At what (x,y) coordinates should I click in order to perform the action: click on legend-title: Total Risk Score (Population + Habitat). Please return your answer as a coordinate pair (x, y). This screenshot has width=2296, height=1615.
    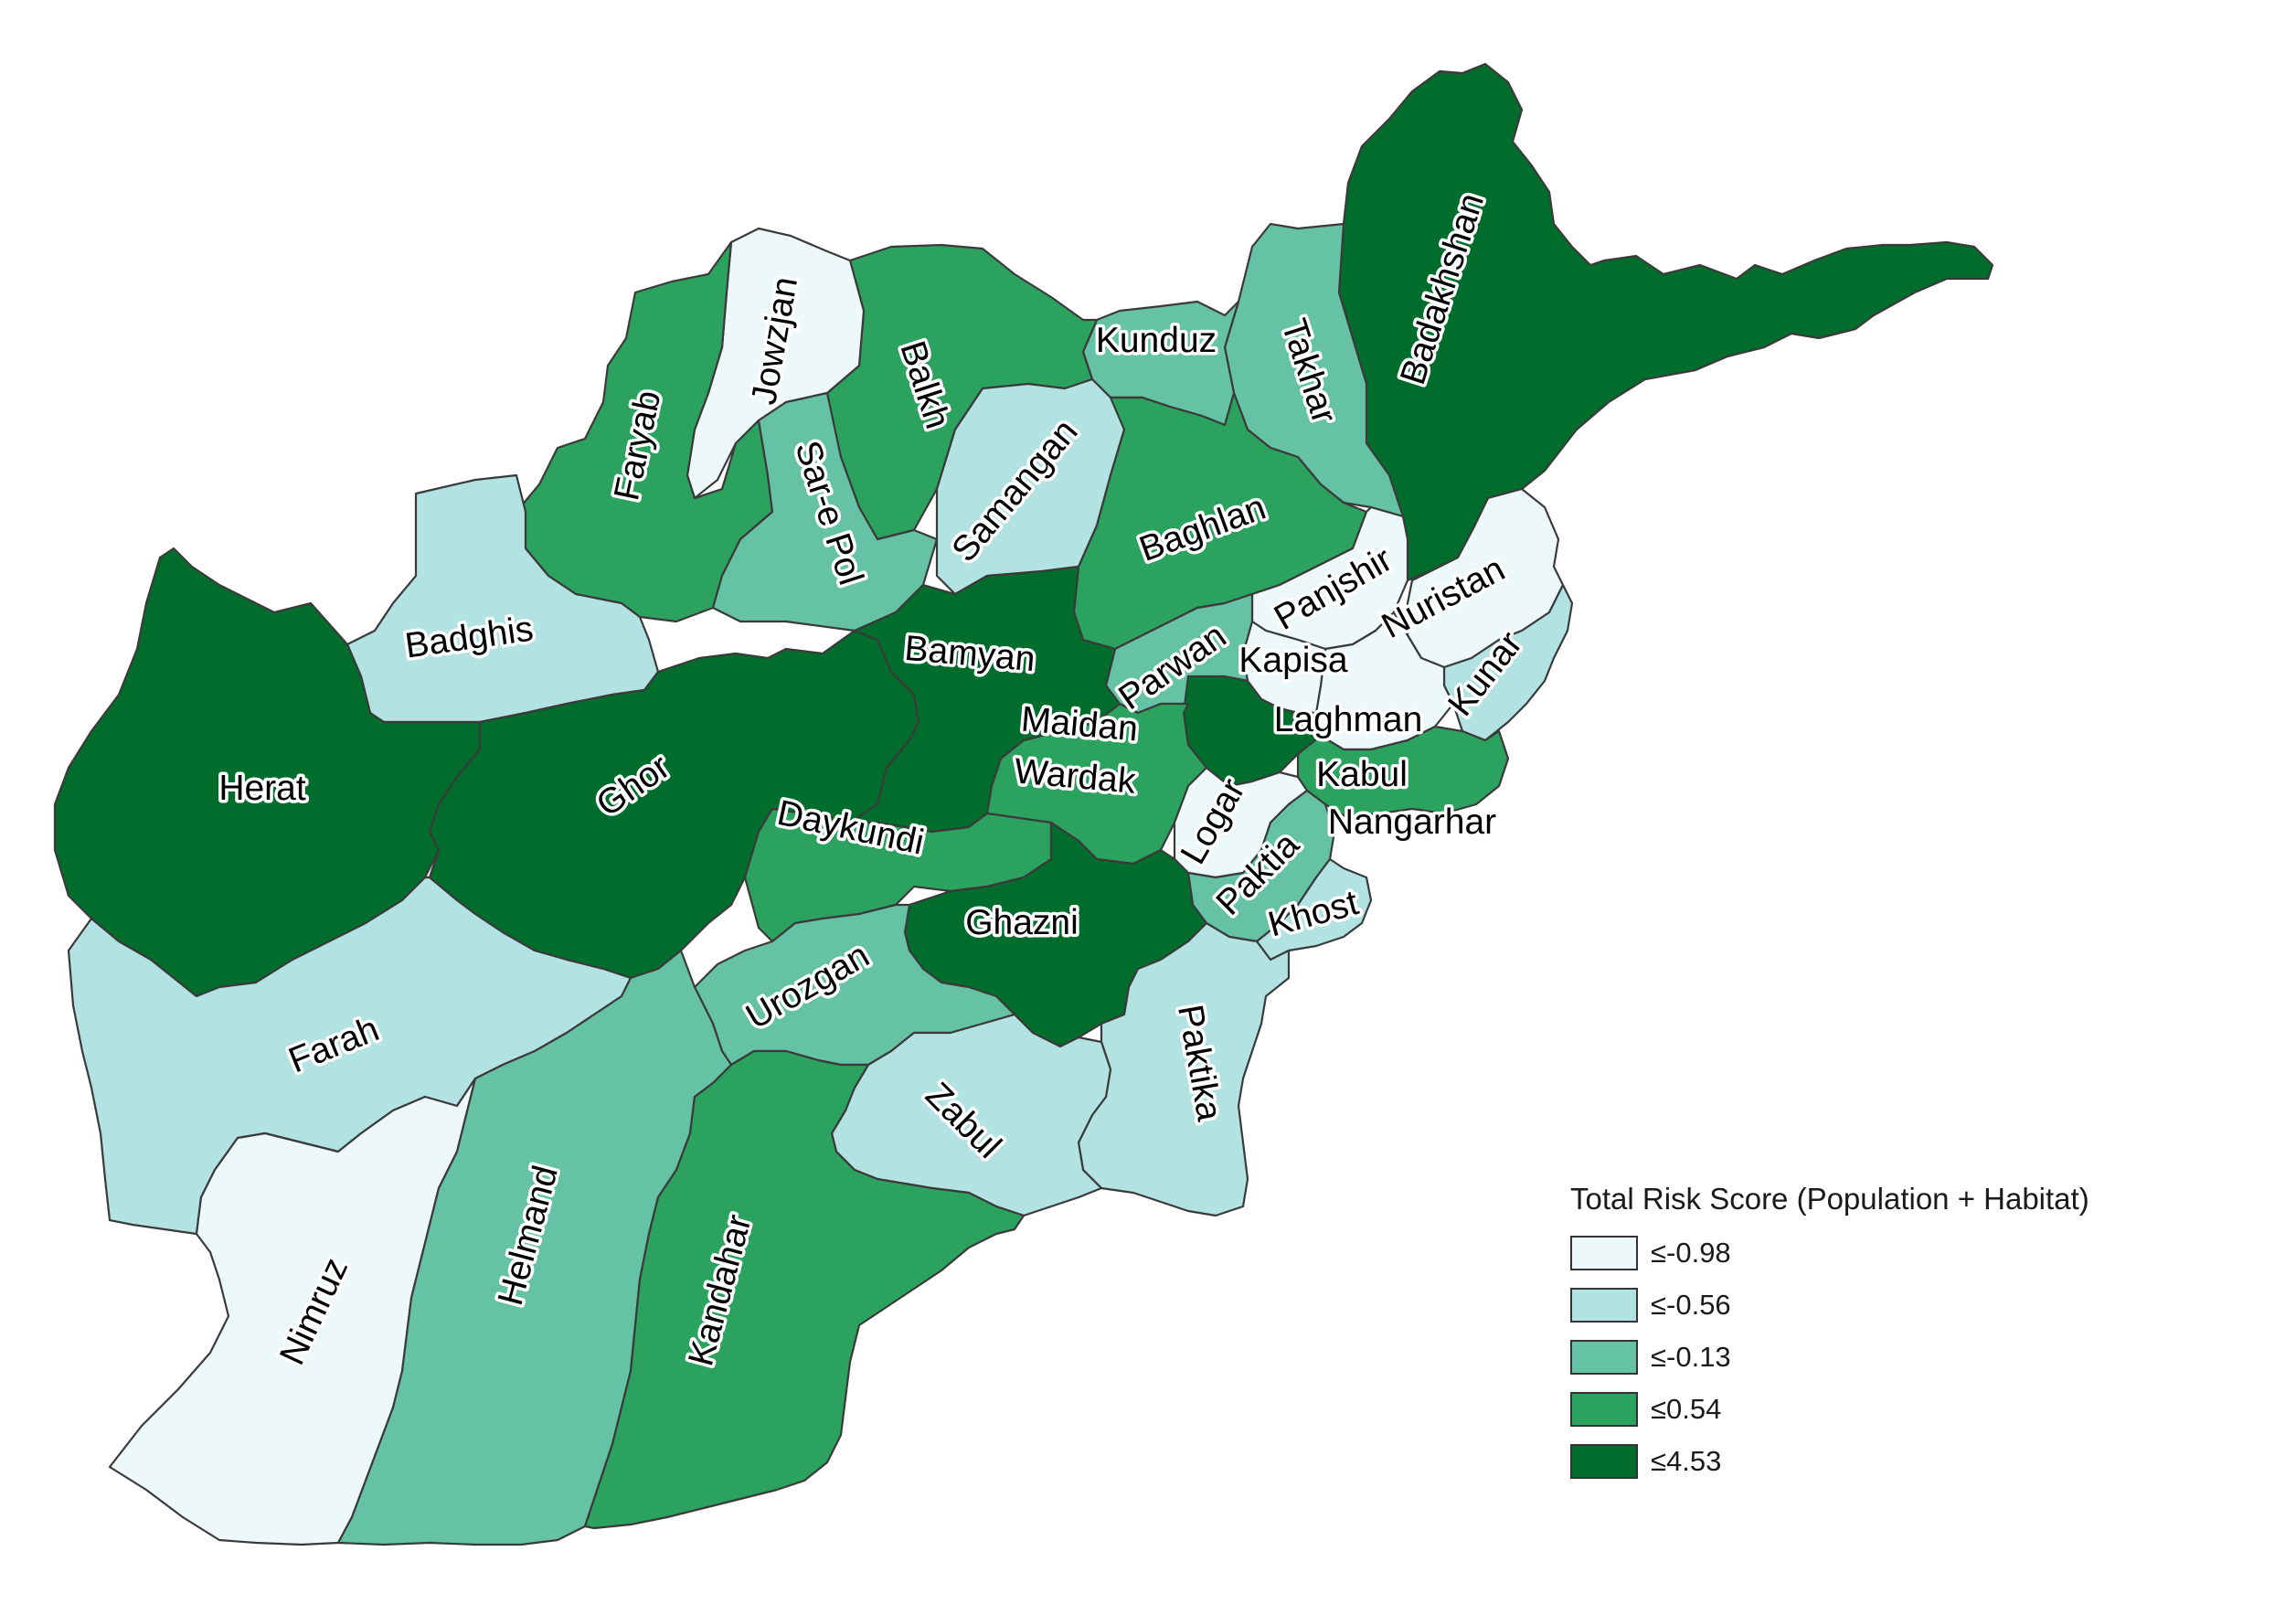
    Looking at the image, I should click on (1829, 1199).